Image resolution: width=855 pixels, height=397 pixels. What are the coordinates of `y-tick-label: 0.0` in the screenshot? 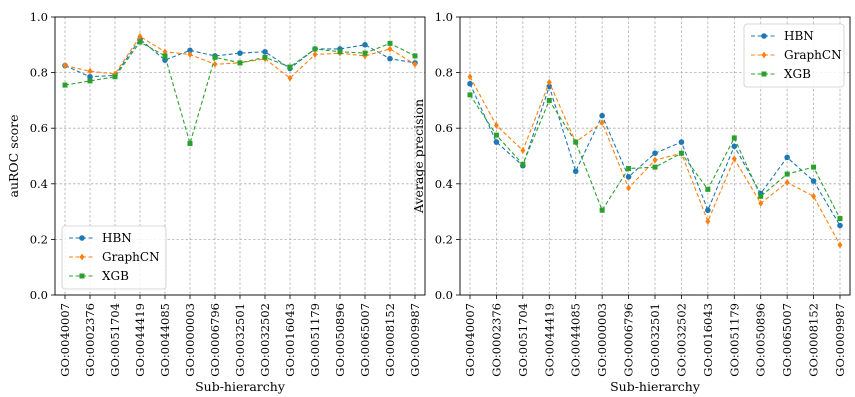 It's located at (39, 295).